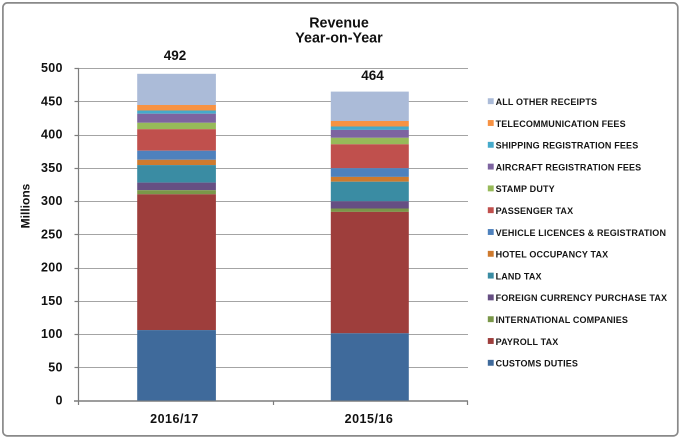 The height and width of the screenshot is (438, 680). I want to click on svg-text: 450, so click(52, 101).